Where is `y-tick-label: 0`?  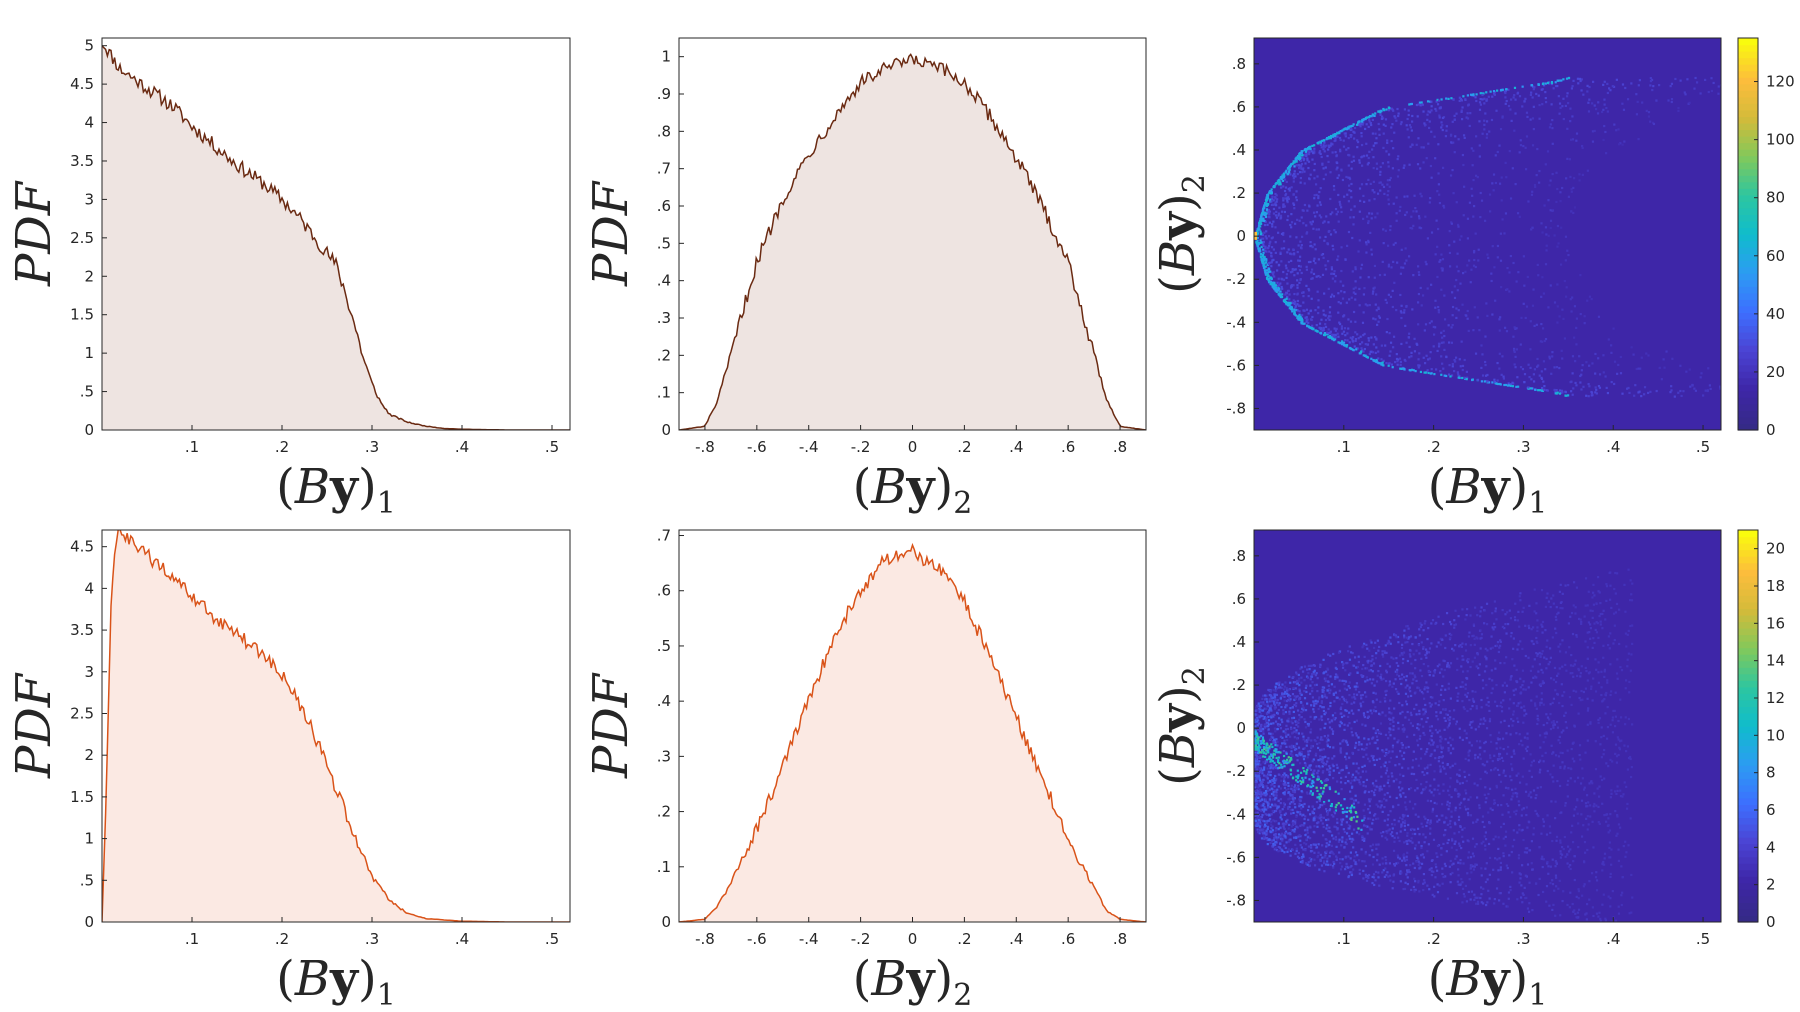
y-tick-label: 0 is located at coordinates (89, 922).